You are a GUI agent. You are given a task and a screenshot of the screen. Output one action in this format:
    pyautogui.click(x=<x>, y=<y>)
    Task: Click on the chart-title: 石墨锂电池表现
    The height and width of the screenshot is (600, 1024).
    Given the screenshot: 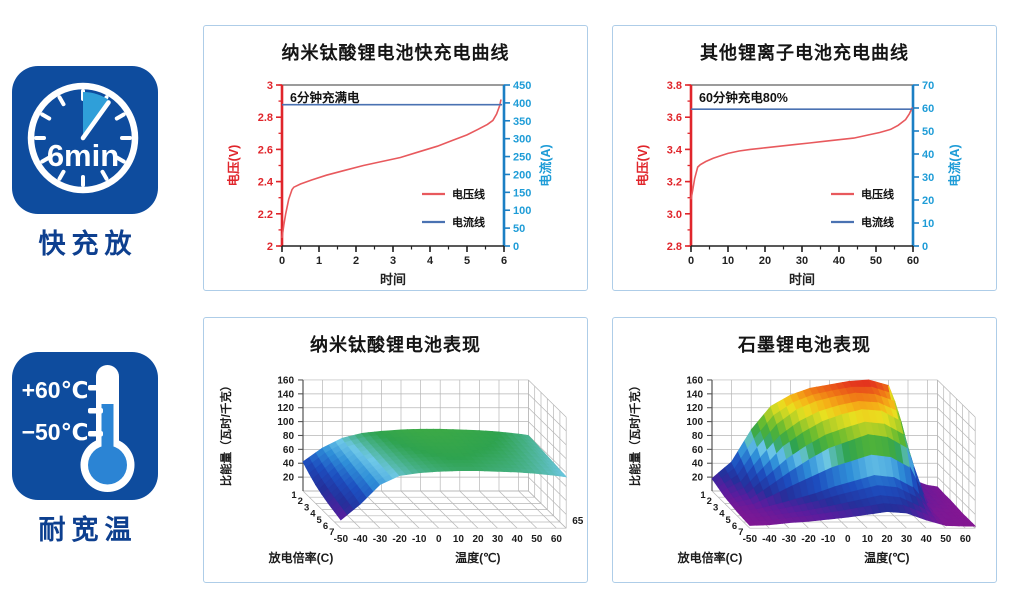 What is the action you would take?
    pyautogui.click(x=804, y=345)
    